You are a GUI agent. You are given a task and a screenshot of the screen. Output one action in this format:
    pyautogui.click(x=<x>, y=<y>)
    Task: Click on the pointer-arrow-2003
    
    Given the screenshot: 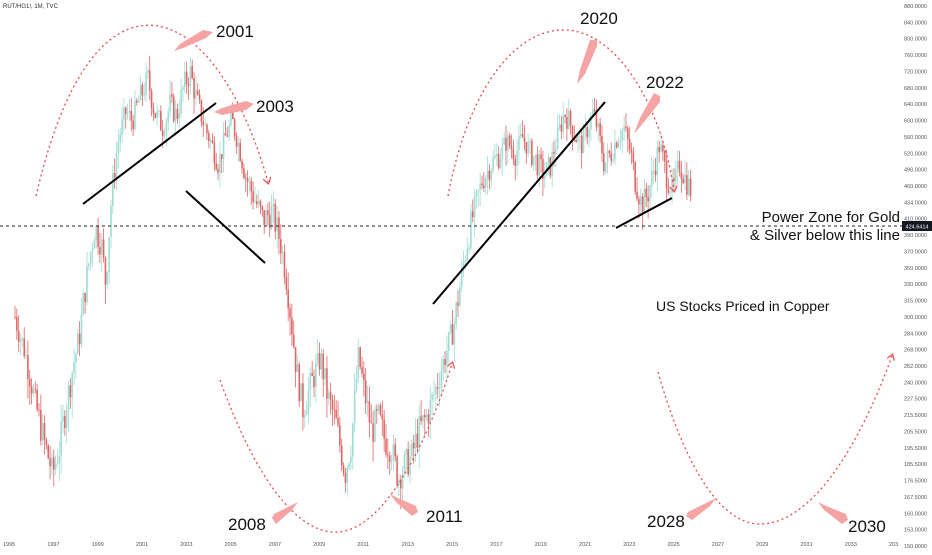 What is the action you would take?
    pyautogui.click(x=234, y=108)
    